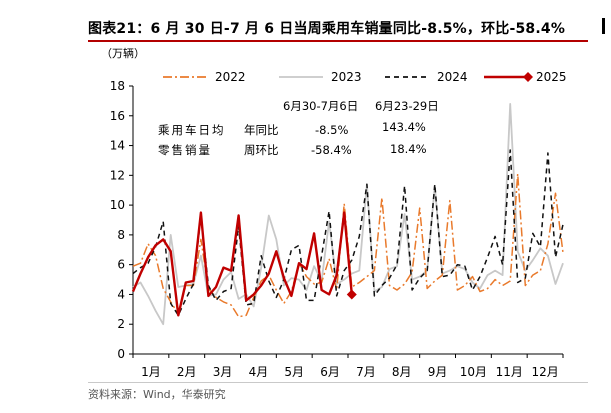 The width and height of the screenshot is (611, 413). I want to click on y-tick-label: 14, so click(117, 146).